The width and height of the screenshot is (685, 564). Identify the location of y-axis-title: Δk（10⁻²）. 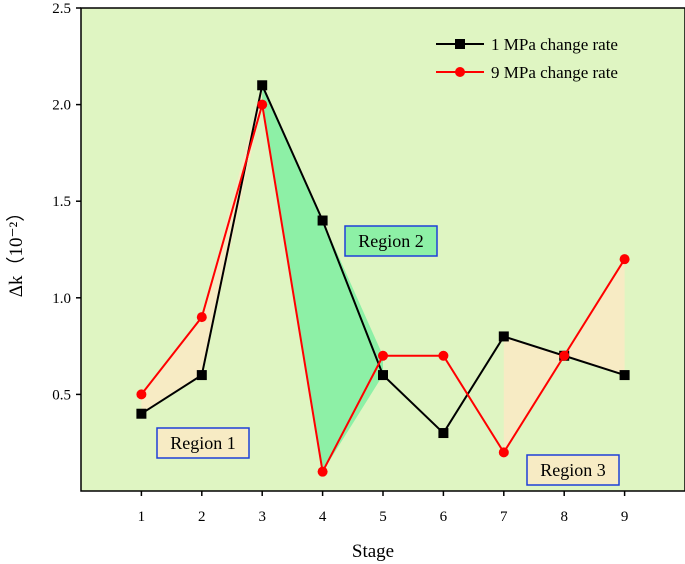
(16, 250).